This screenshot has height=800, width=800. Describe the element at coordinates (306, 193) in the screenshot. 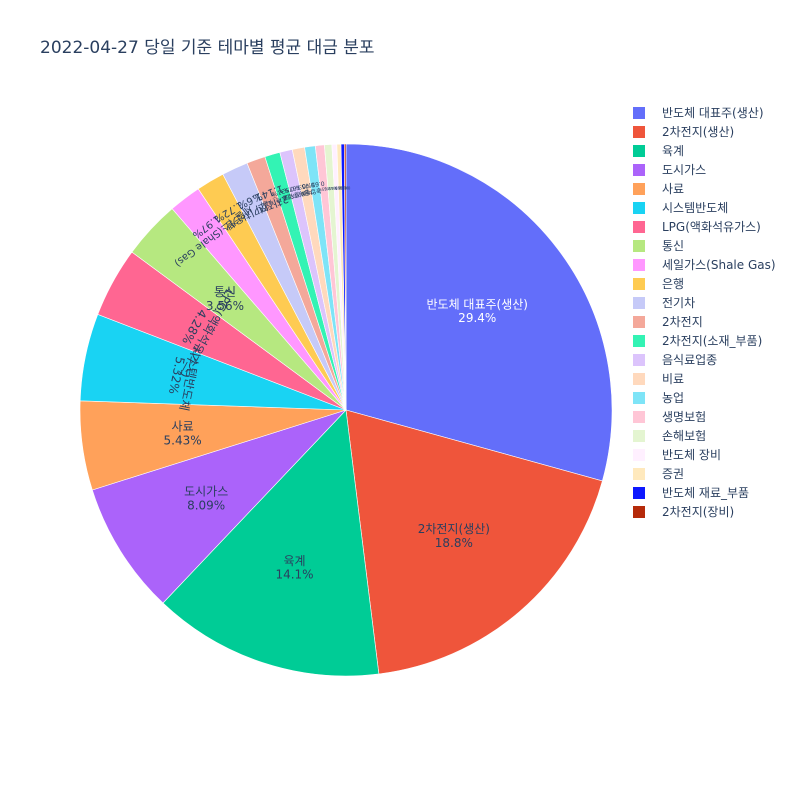

I see `pie-label-name: 비료` at that location.